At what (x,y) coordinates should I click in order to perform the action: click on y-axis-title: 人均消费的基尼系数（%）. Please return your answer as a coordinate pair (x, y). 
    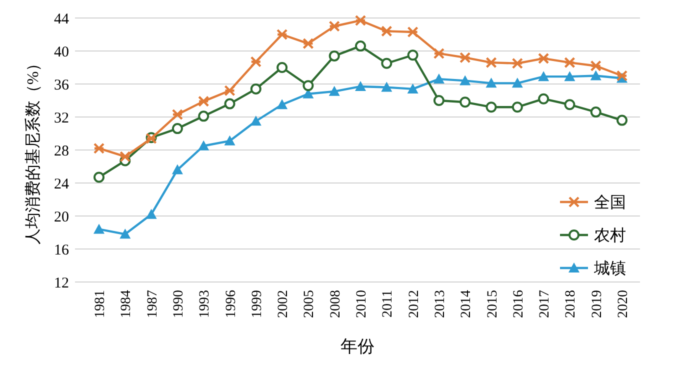
    Looking at the image, I should click on (33, 150).